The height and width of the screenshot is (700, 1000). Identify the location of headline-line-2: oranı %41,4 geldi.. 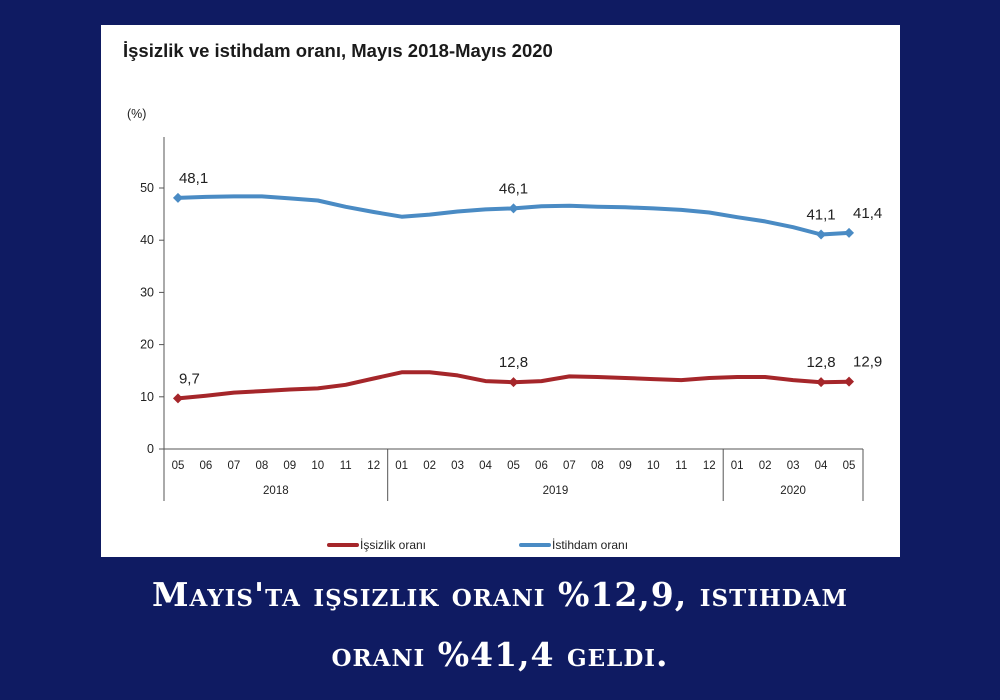
(500, 654).